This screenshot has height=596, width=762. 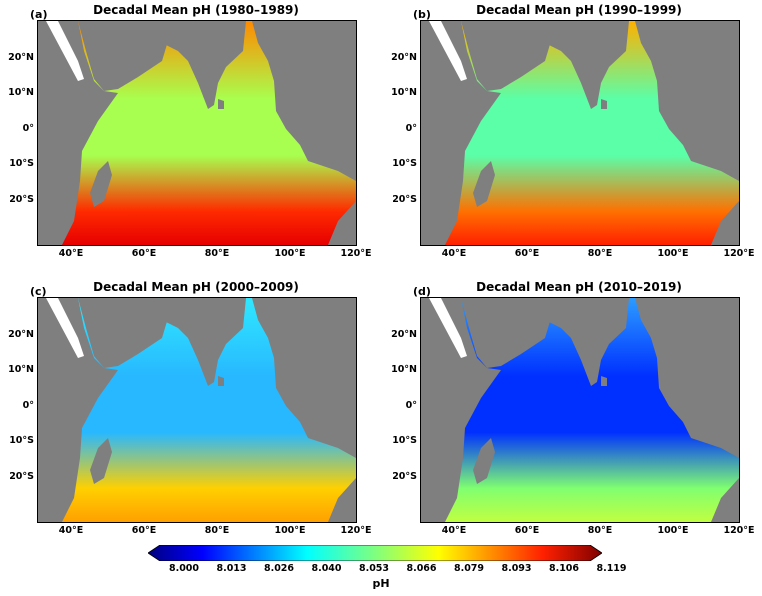 What do you see at coordinates (381, 583) in the screenshot?
I see `colorbar-label: pH` at bounding box center [381, 583].